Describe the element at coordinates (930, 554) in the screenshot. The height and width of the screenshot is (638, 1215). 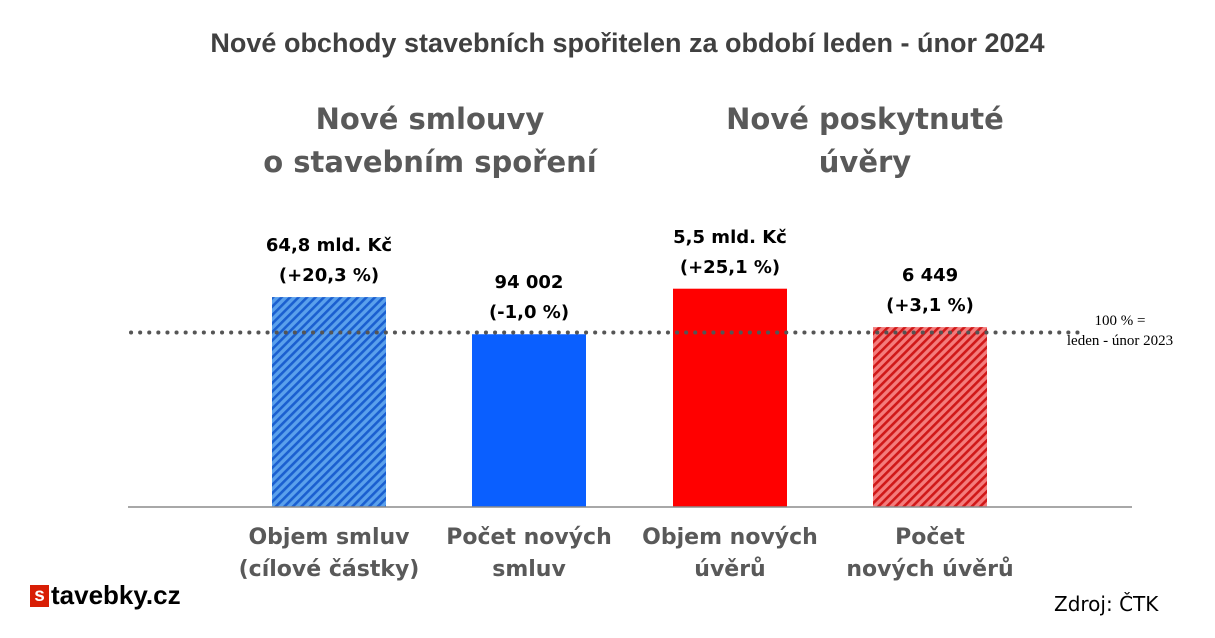
I see `category-label-pocet-uveru: Počet nových úvěrů` at that location.